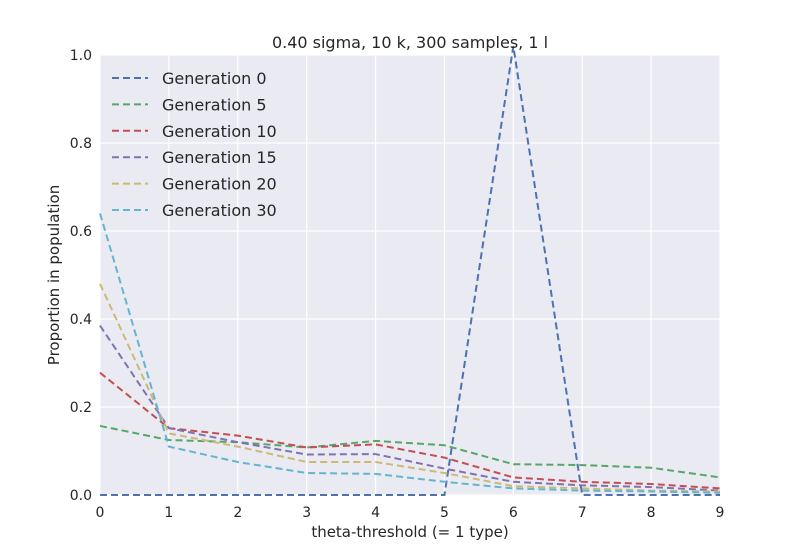  Describe the element at coordinates (410, 513) in the screenshot. I see `x-tick-labels: 0 1 2 3 4 5 6 7 8 9` at that location.